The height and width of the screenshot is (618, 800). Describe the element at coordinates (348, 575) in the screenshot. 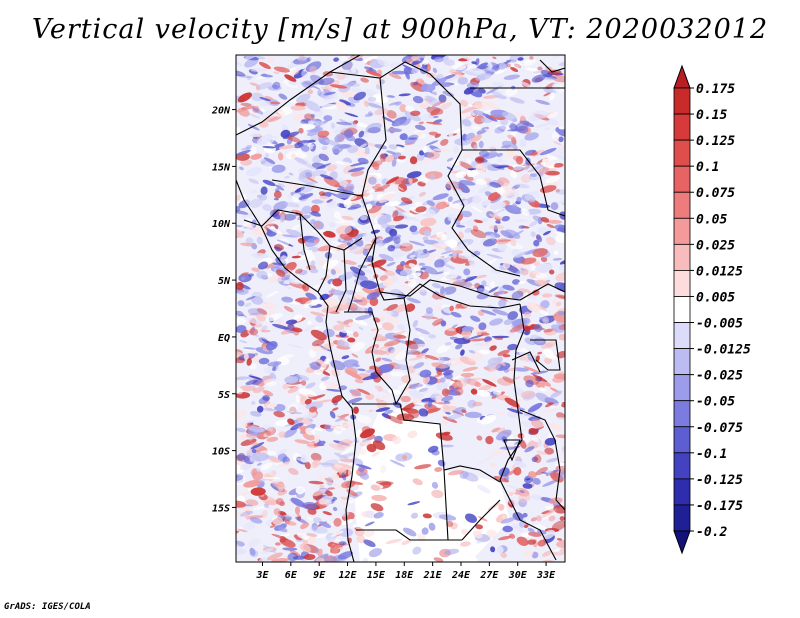

I see `x-tick-label: 12E` at that location.